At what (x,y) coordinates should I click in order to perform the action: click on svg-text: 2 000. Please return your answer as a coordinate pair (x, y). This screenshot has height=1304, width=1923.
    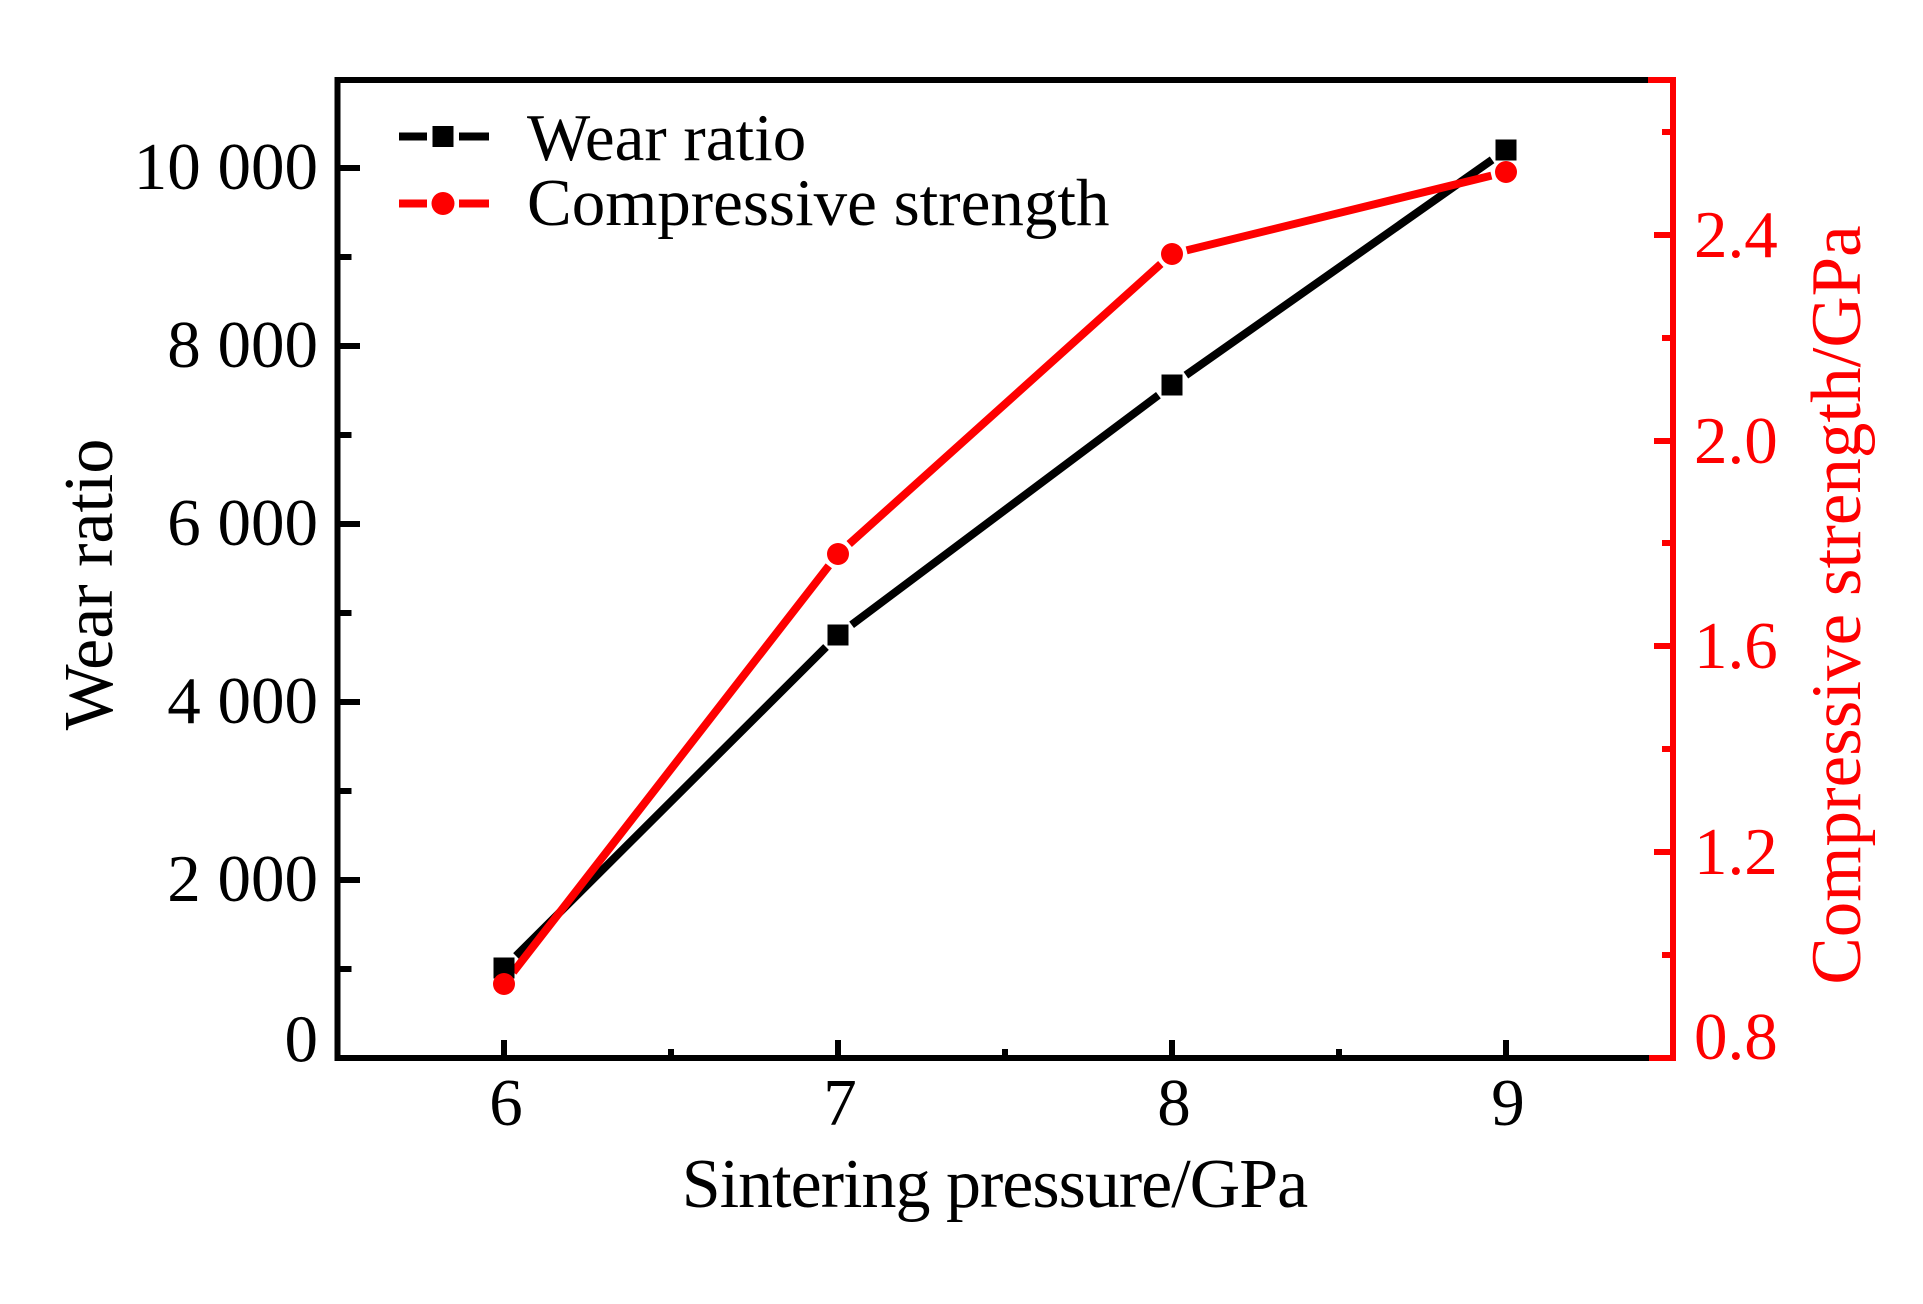
    Looking at the image, I should click on (242, 879).